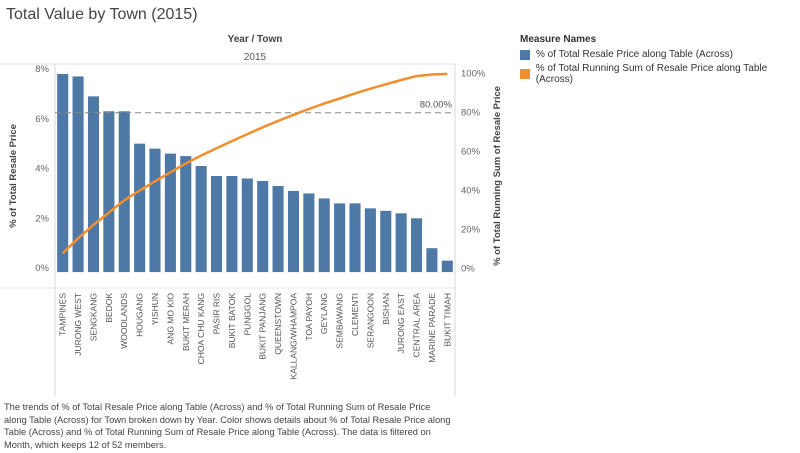 The height and width of the screenshot is (453, 800). I want to click on x-tick-label: BEDOK, so click(109, 308).